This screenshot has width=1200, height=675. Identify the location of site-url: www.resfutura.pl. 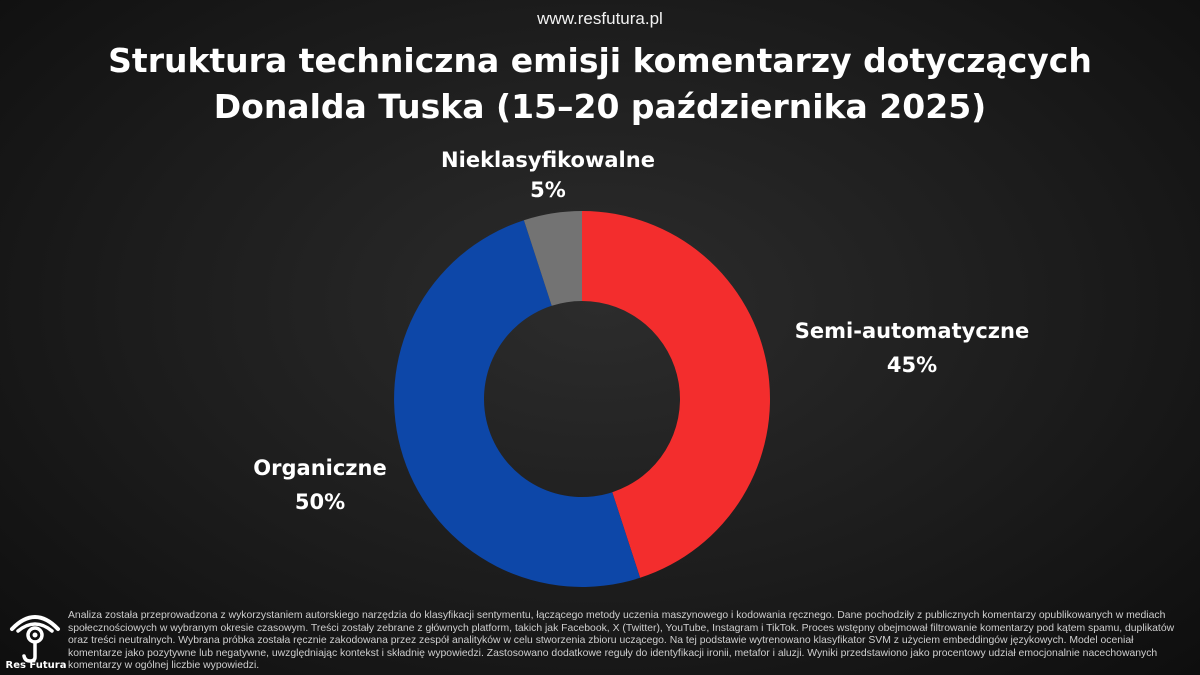
(600, 18).